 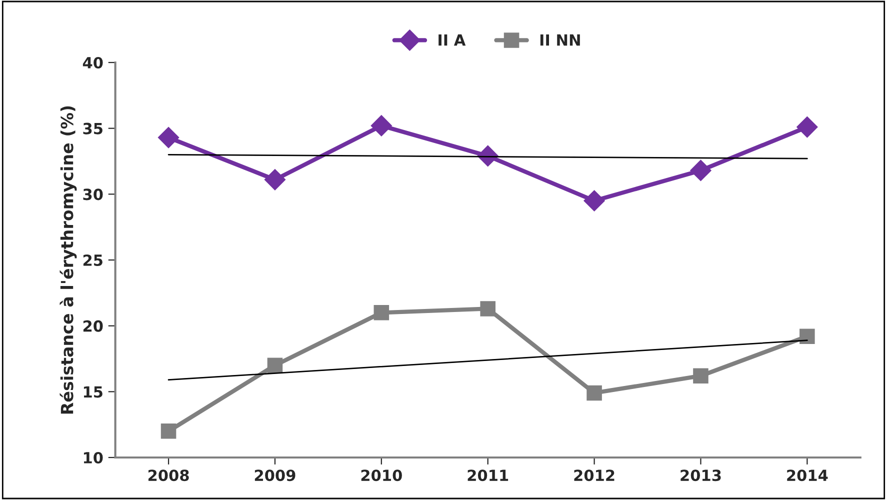 What do you see at coordinates (560, 40) in the screenshot?
I see `legend-label: II NN` at bounding box center [560, 40].